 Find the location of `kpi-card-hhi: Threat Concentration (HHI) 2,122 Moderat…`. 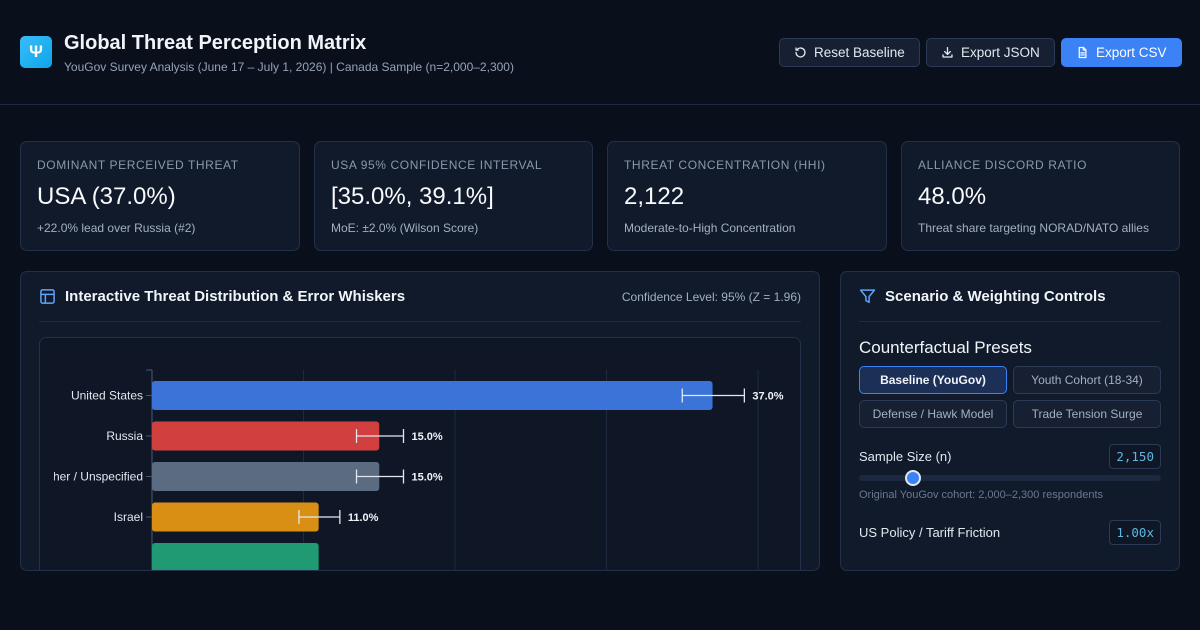

kpi-card-hhi: Threat Concentration (HHI) 2,122 Moderat… is located at coordinates (747, 196).